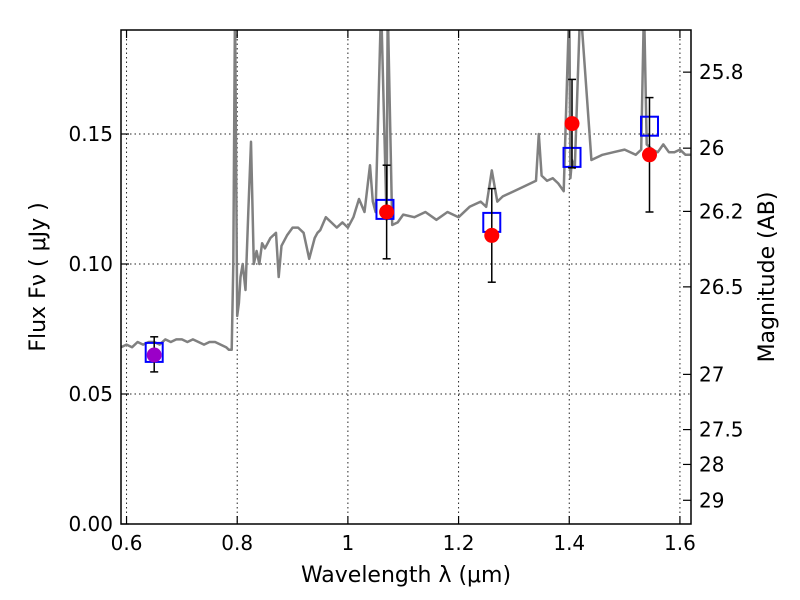 The width and height of the screenshot is (800, 600). What do you see at coordinates (767, 277) in the screenshot?
I see `right-axis-label: Magnitude (AB)` at bounding box center [767, 277].